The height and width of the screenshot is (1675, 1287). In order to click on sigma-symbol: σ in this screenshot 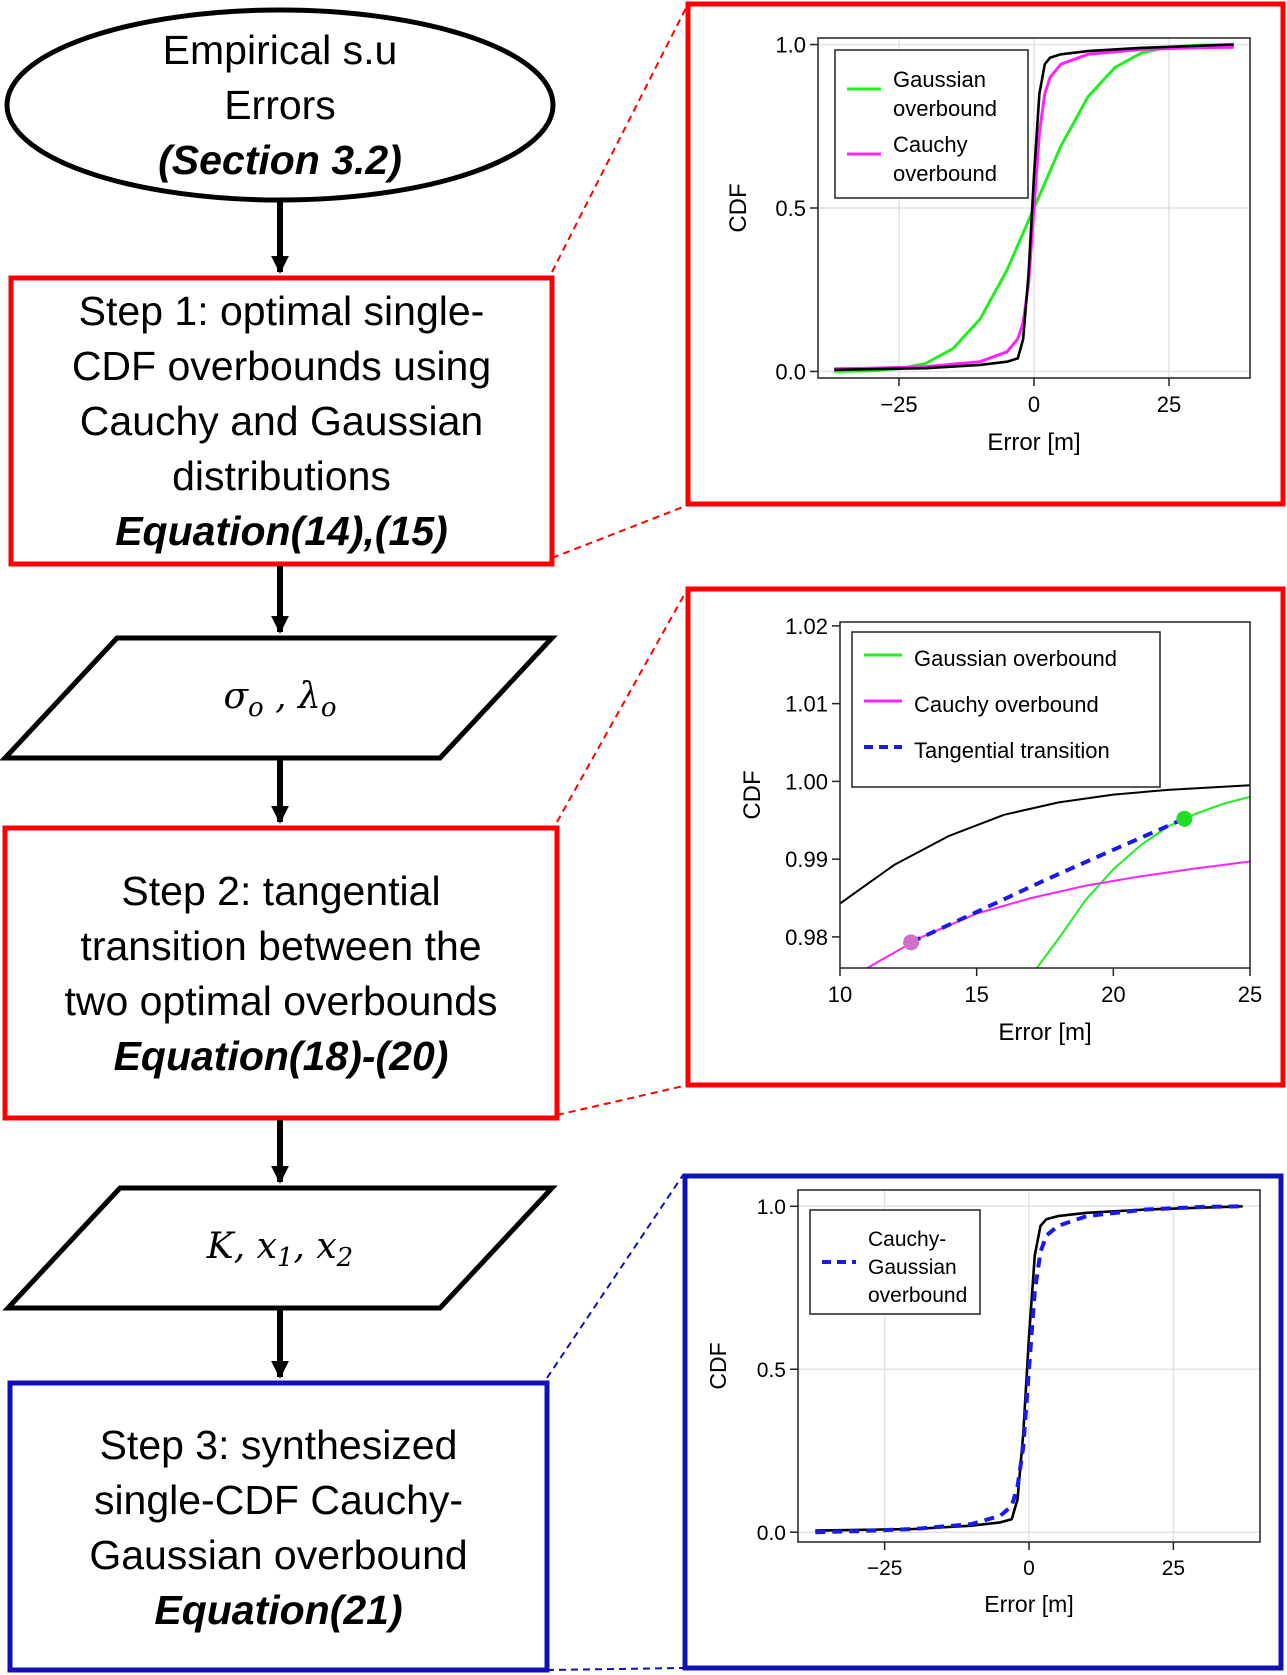, I will do `click(236, 696)`.